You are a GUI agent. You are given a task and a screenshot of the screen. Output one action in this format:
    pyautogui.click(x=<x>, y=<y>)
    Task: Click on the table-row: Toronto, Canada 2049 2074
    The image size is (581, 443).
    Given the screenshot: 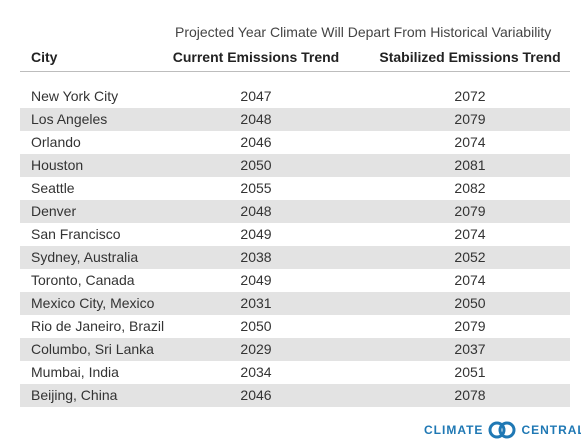 What is the action you would take?
    pyautogui.click(x=295, y=280)
    